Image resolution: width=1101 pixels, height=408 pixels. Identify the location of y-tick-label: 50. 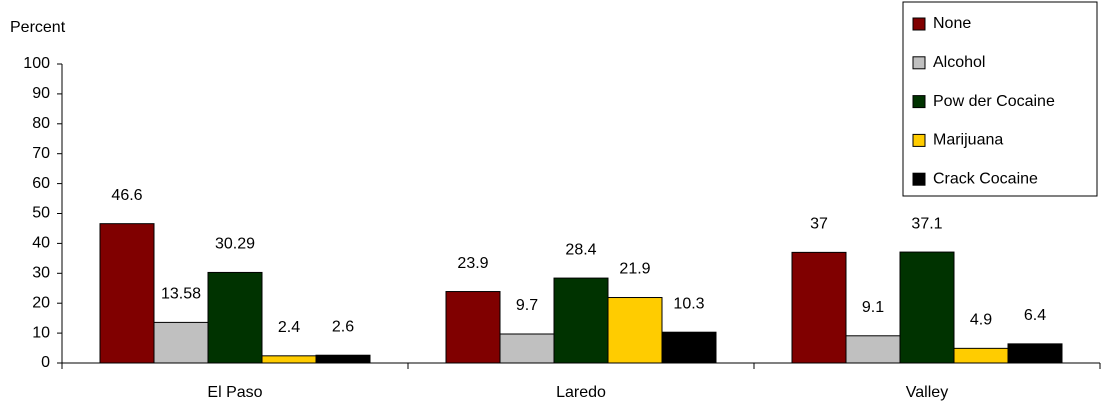
(41, 213).